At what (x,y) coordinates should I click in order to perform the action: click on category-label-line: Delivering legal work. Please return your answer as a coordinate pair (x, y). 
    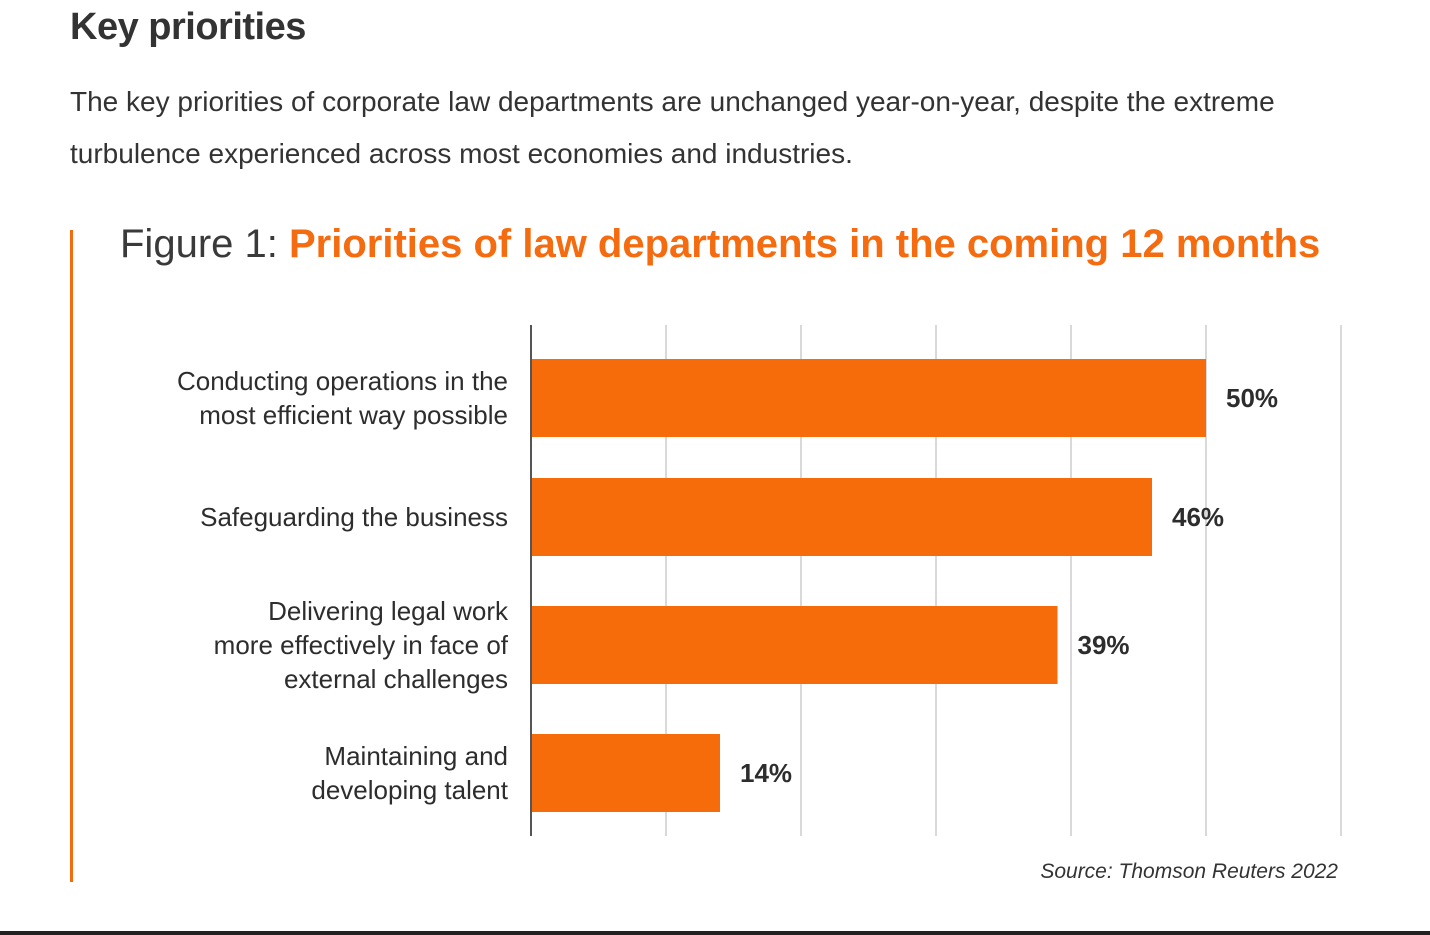
    Looking at the image, I should click on (388, 611).